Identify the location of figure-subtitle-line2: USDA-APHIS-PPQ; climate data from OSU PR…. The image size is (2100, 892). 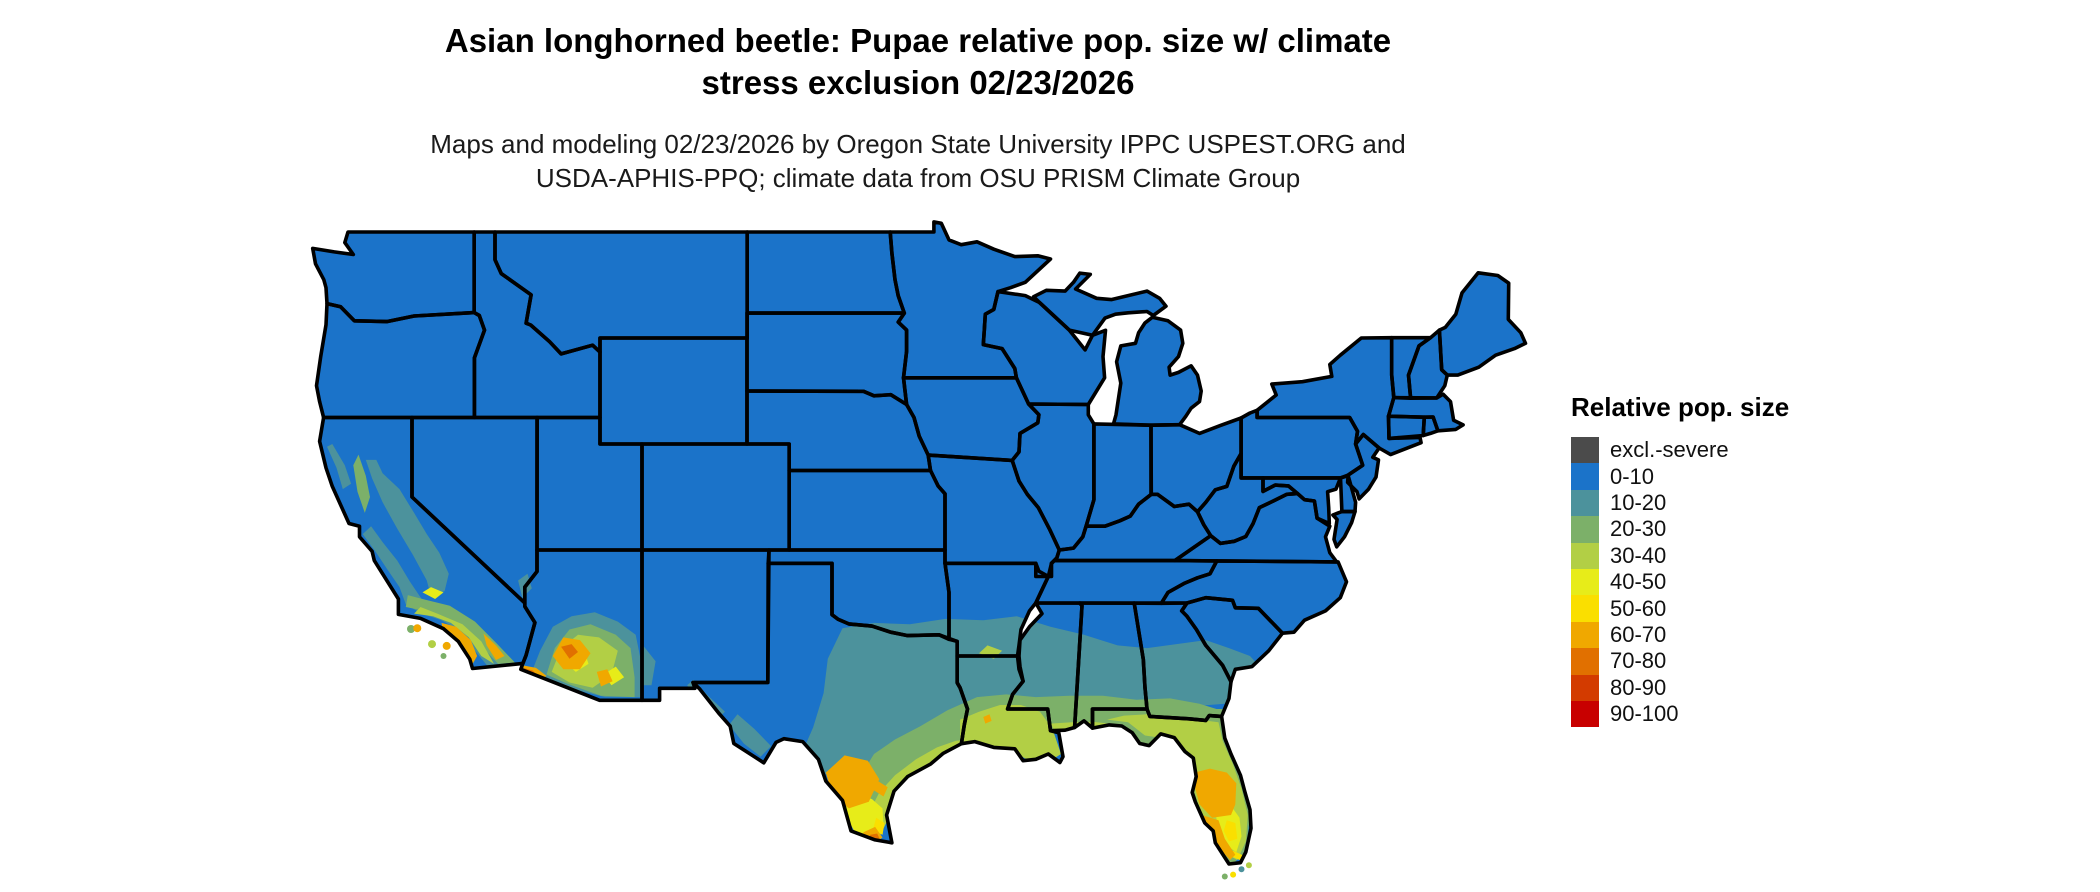
(918, 178).